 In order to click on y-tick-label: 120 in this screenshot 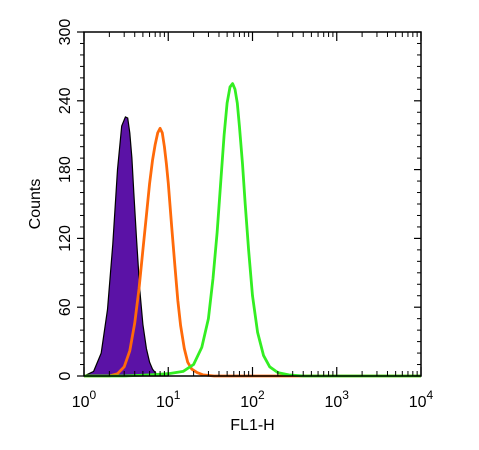, I will do `click(65, 238)`.